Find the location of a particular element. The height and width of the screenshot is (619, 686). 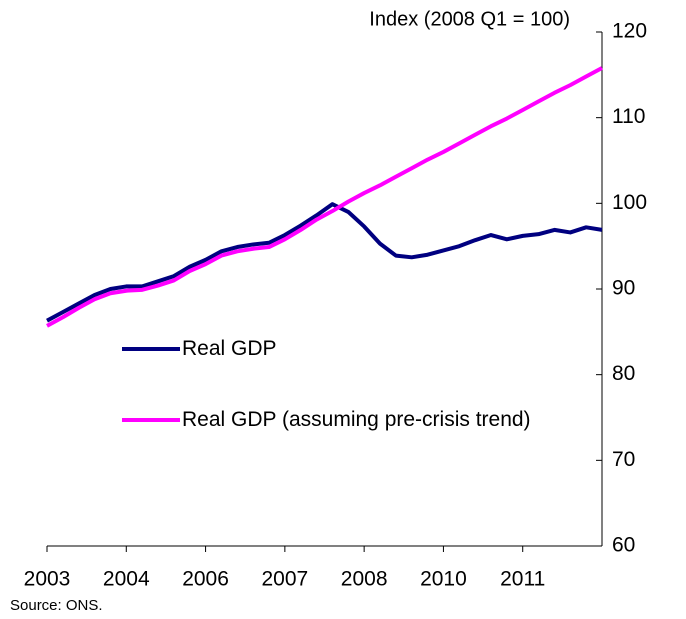

y-tick-label: 120 is located at coordinates (629, 31).